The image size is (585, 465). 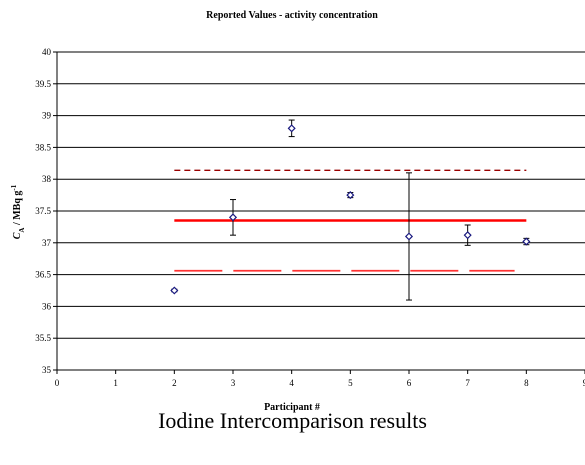 I want to click on x-tick-label: 5, so click(x=350, y=383).